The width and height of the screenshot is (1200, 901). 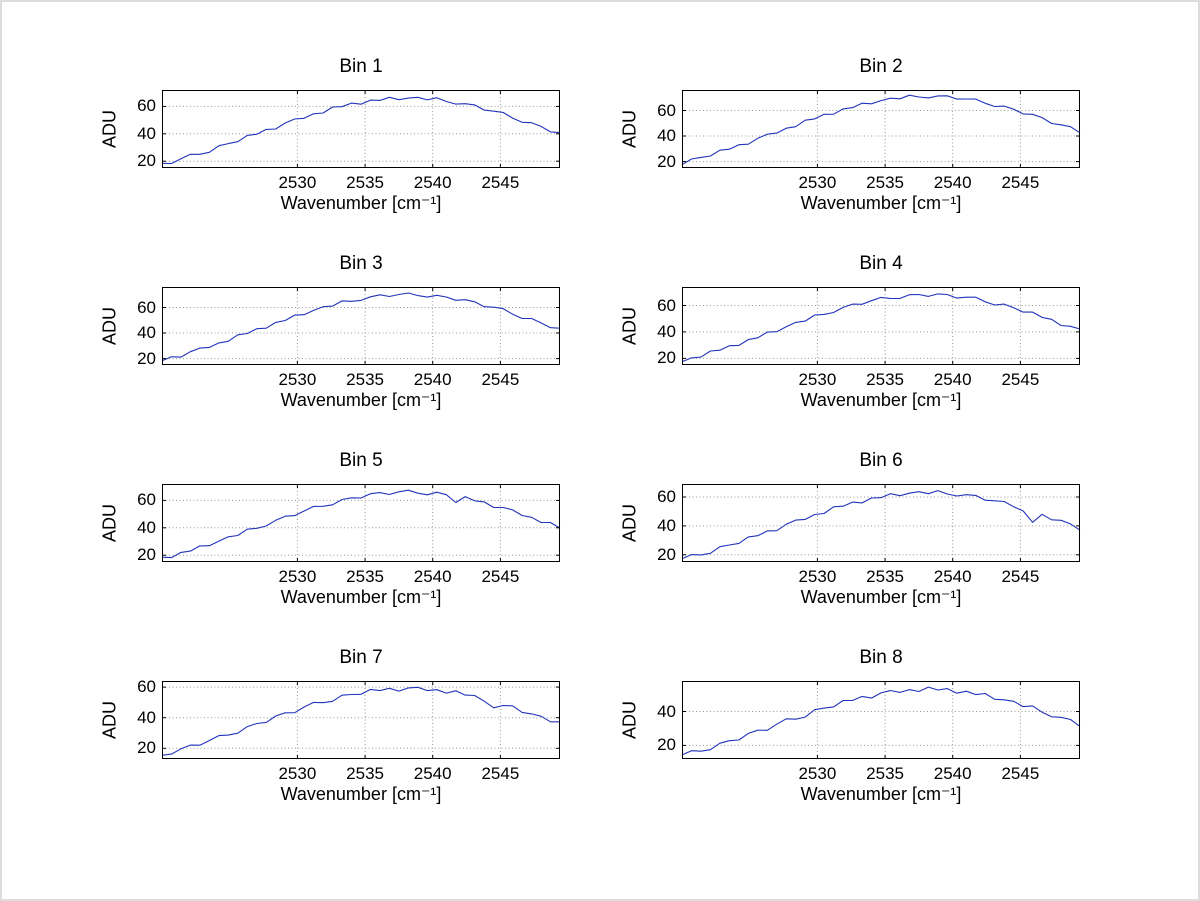 I want to click on subplot-title: Bin 5, so click(x=361, y=460).